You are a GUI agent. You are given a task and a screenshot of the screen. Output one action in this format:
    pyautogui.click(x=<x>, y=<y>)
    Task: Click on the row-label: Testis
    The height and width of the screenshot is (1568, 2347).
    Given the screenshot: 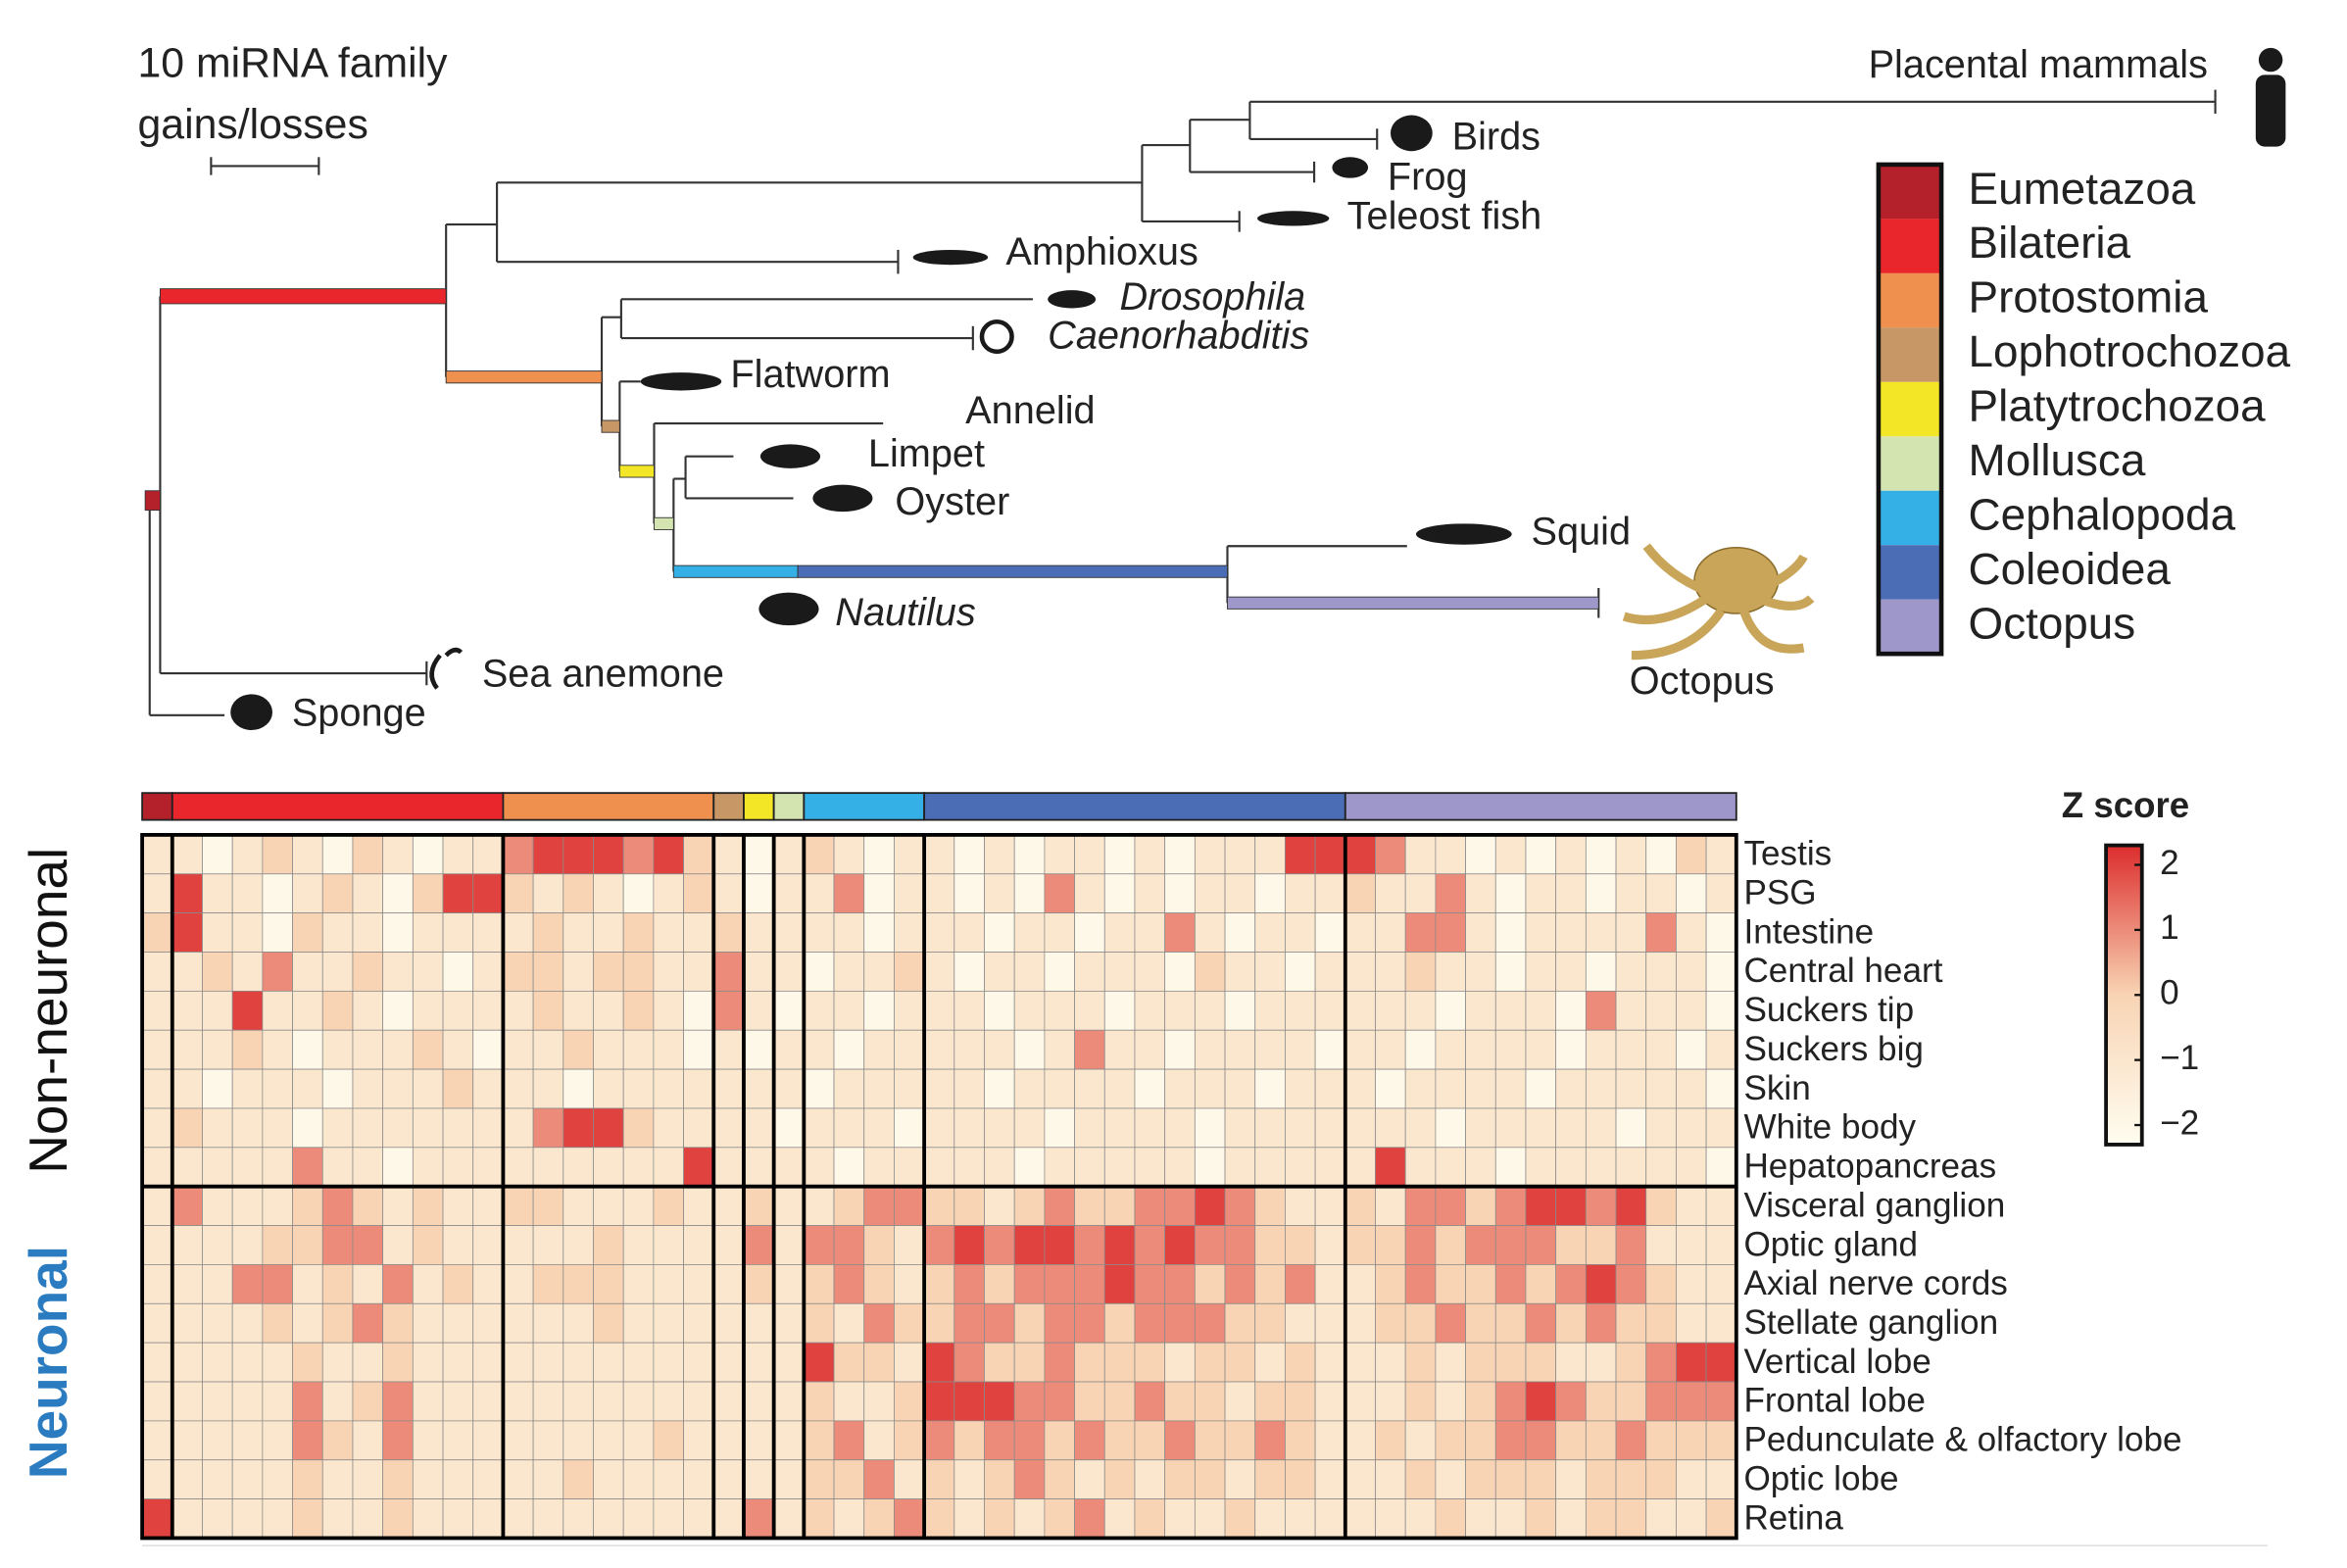 What is the action you would take?
    pyautogui.click(x=1788, y=854)
    